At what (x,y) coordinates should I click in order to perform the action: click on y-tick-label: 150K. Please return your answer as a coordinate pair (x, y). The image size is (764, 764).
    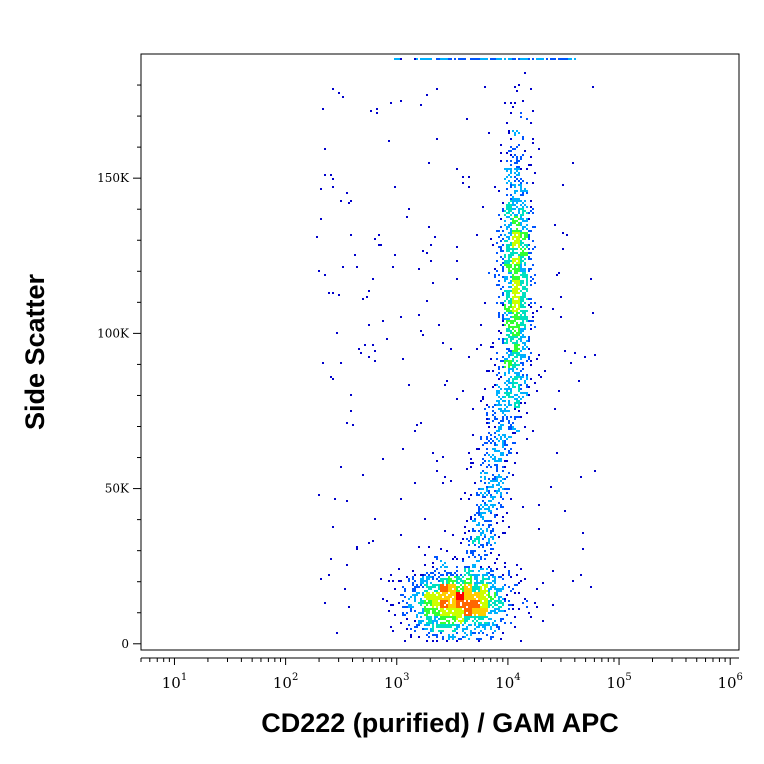
    Looking at the image, I should click on (113, 178).